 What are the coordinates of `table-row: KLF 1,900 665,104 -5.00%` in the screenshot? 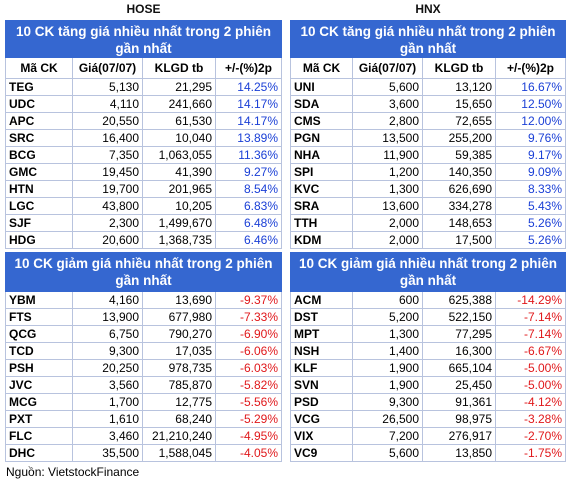 It's located at (428, 368).